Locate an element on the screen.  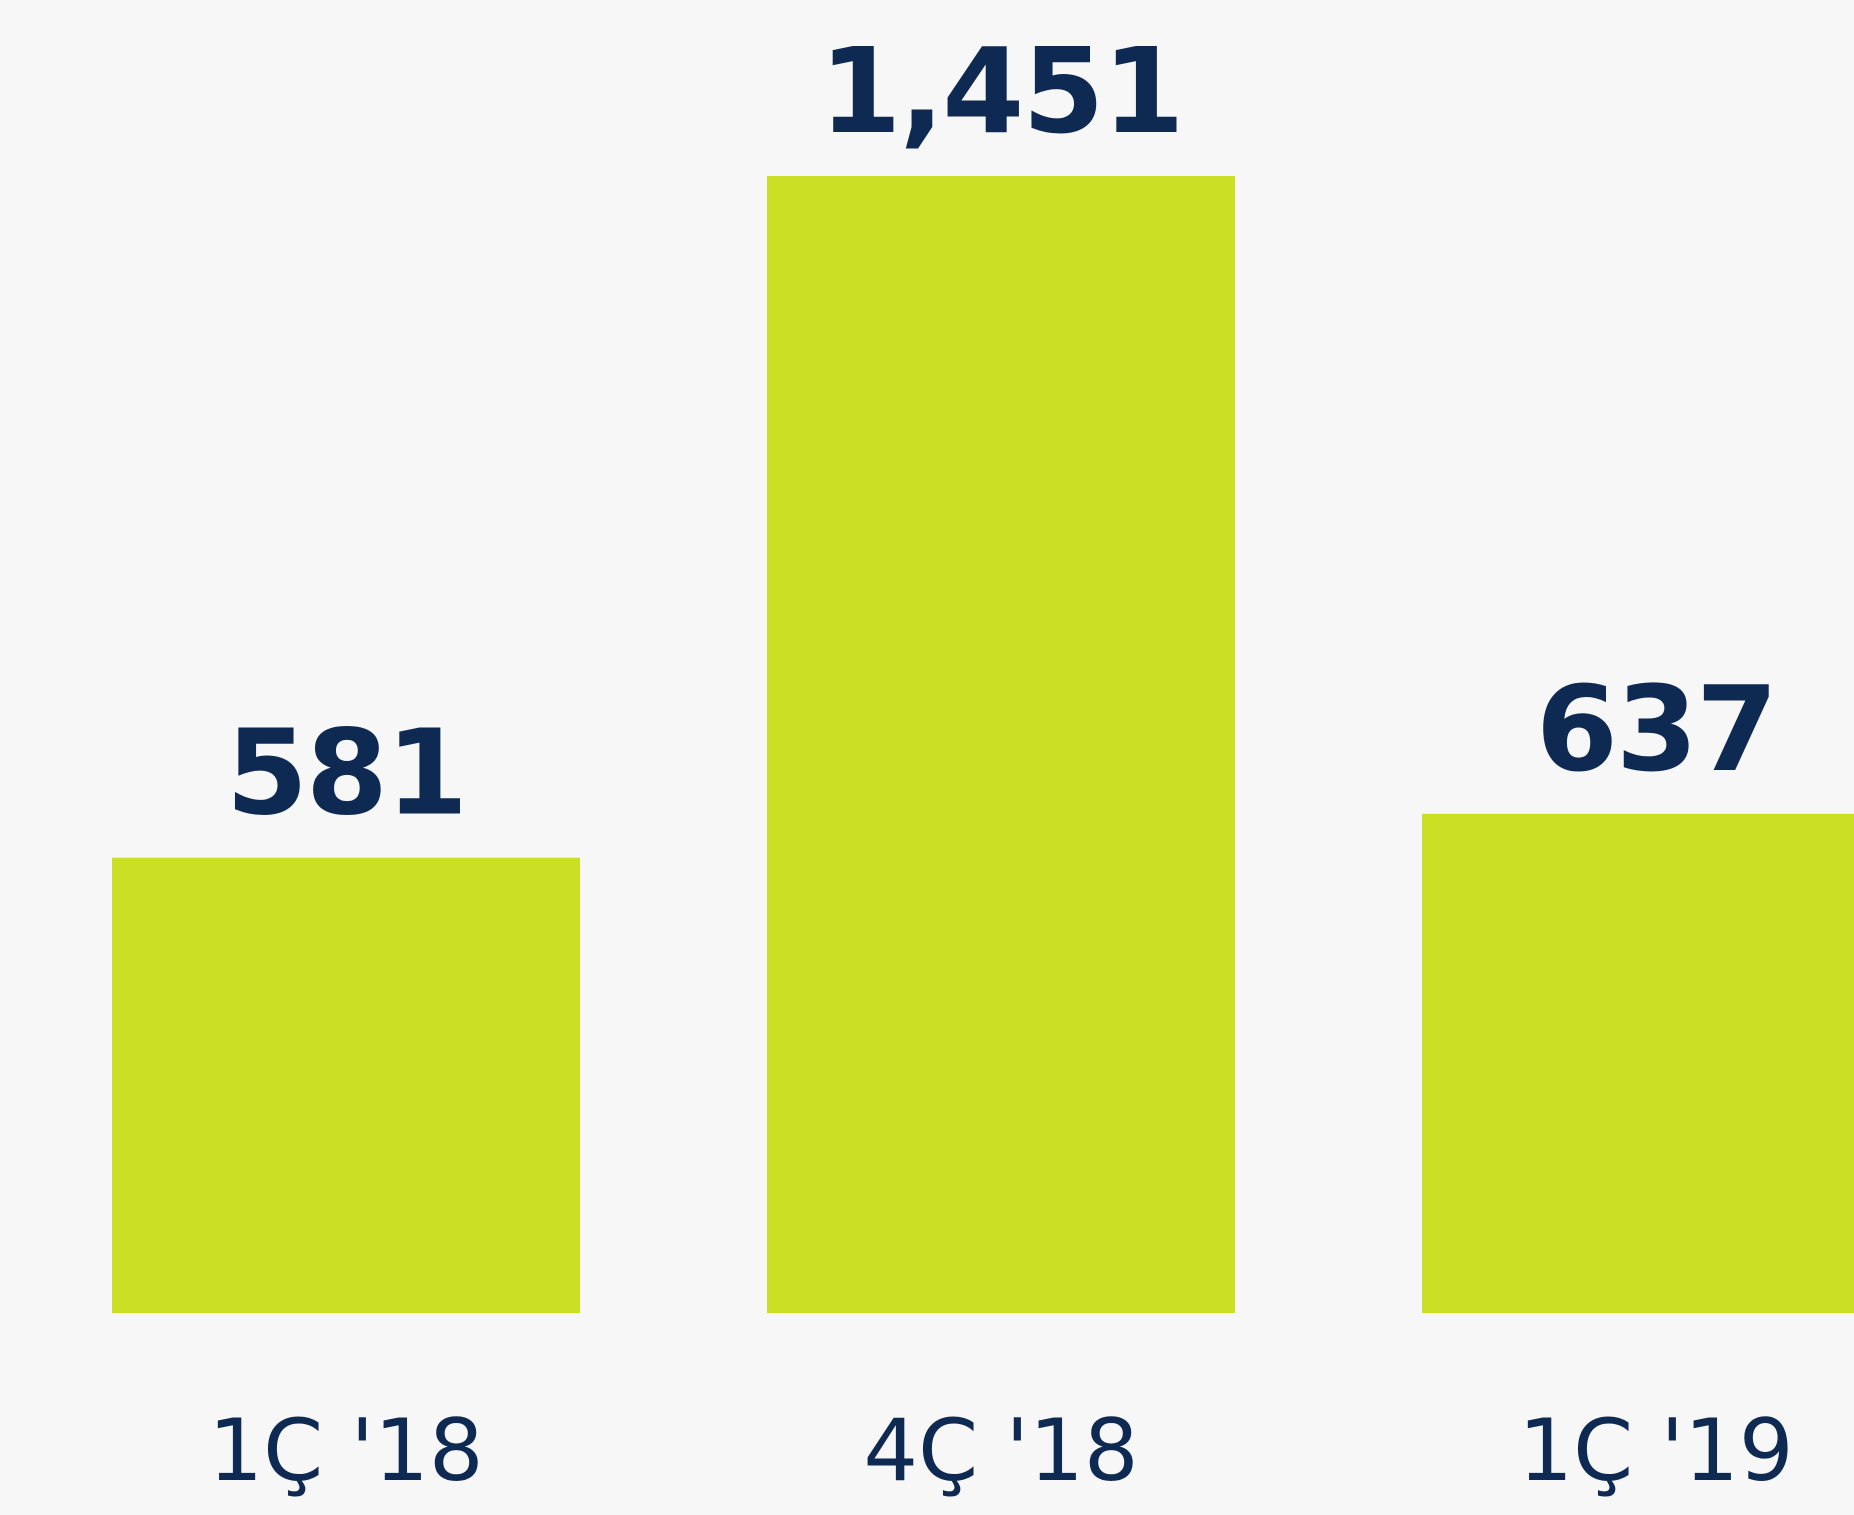
category-labels-group: 1Ç '18 4Ç '18 1Ç '19 is located at coordinates (1000, 1451).